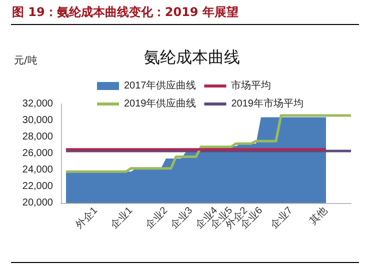 The width and height of the screenshot is (372, 269). Describe the element at coordinates (182, 217) in the screenshot. I see `x-tick-label: 企业3` at that location.